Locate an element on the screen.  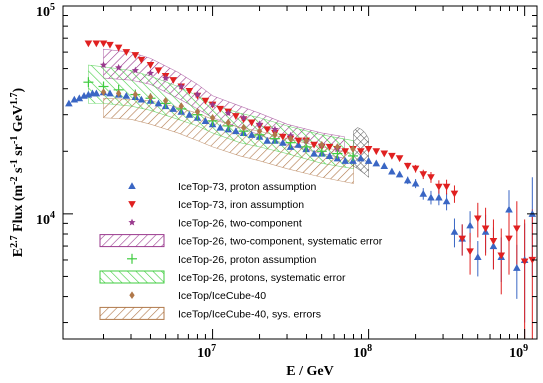
legend-item: IceTop-73, proton assumption is located at coordinates (222, 187).